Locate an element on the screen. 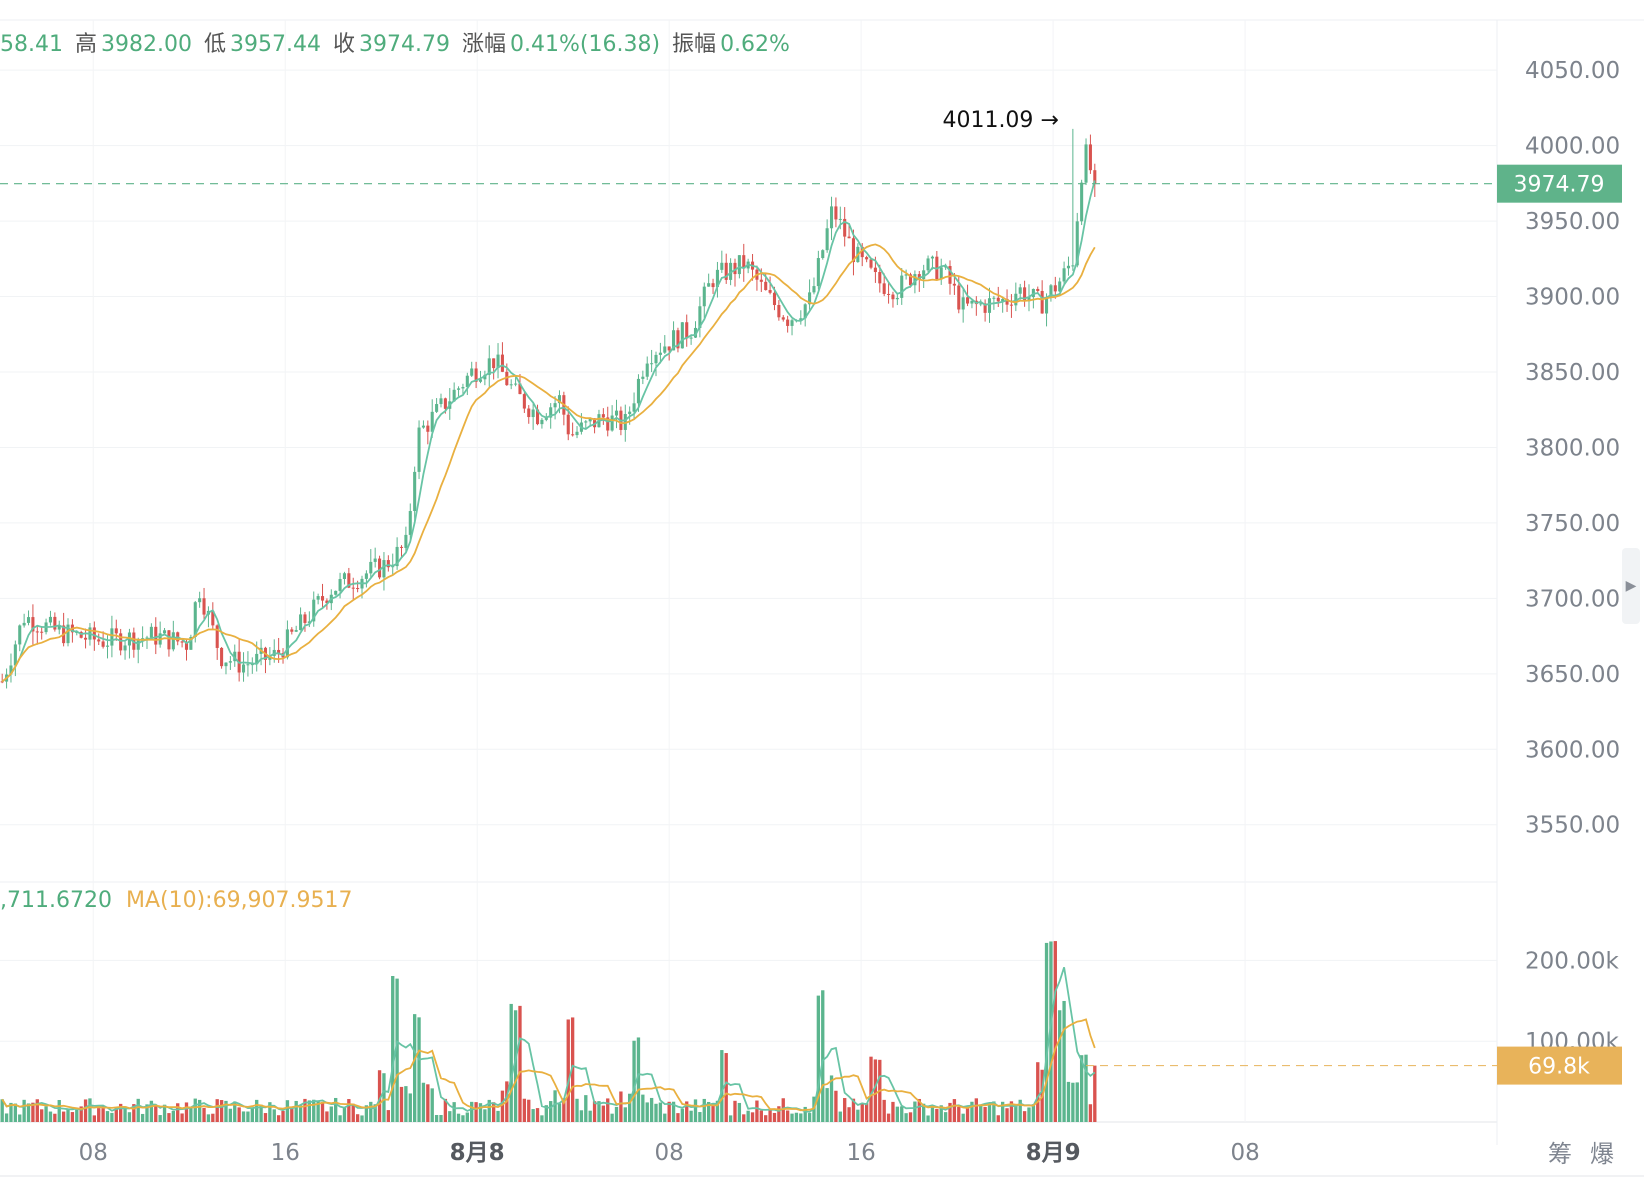 This screenshot has height=1200, width=1644. price-tick-label: 3750.00 is located at coordinates (1572, 524).